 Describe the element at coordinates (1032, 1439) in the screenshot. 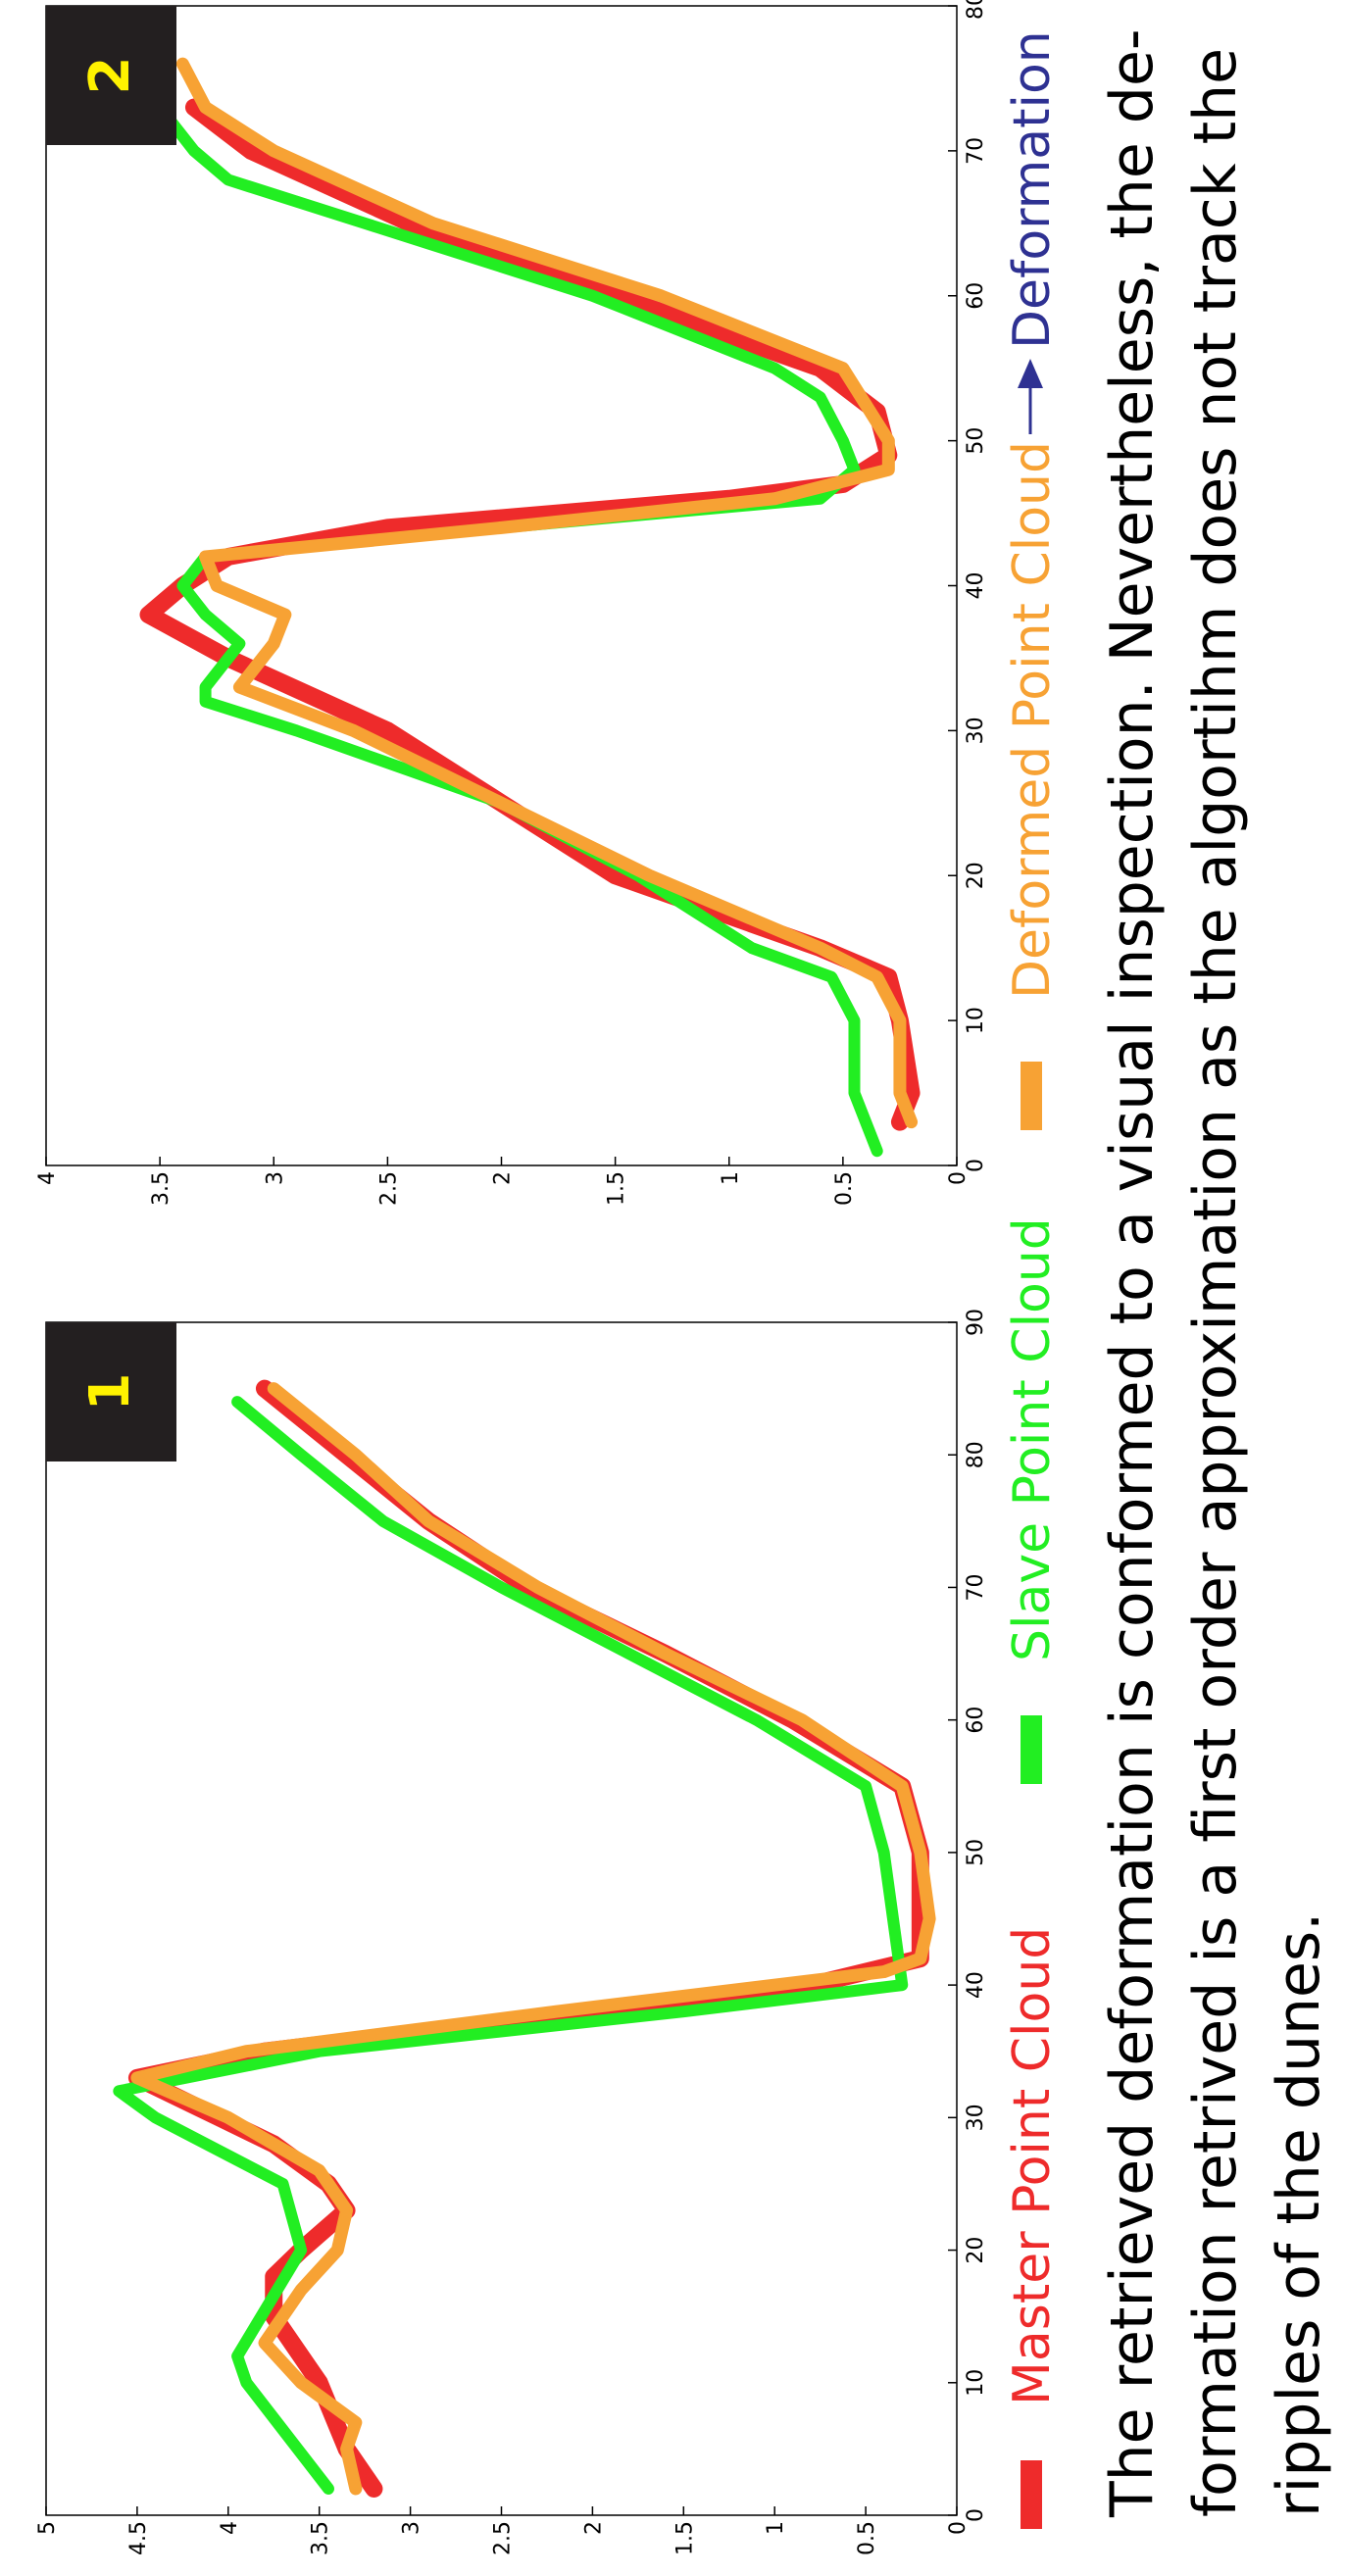

I see `legend-label: Slave Point Cloud` at that location.